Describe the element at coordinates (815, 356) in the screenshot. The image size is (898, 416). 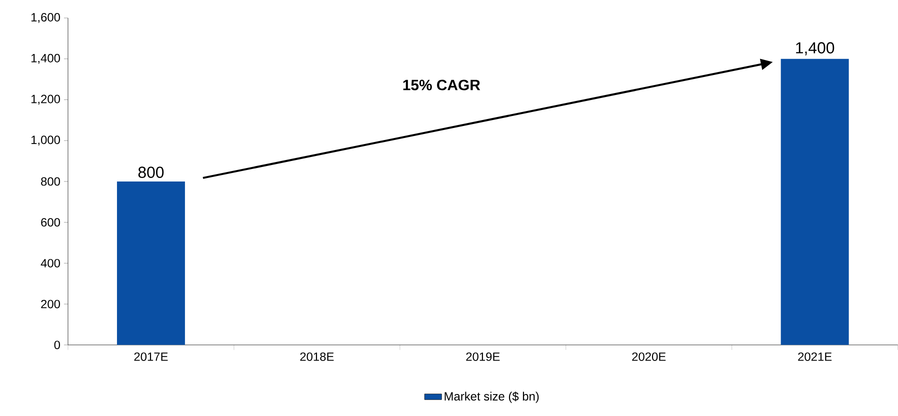
I see `x-tick-label: 2021E` at that location.